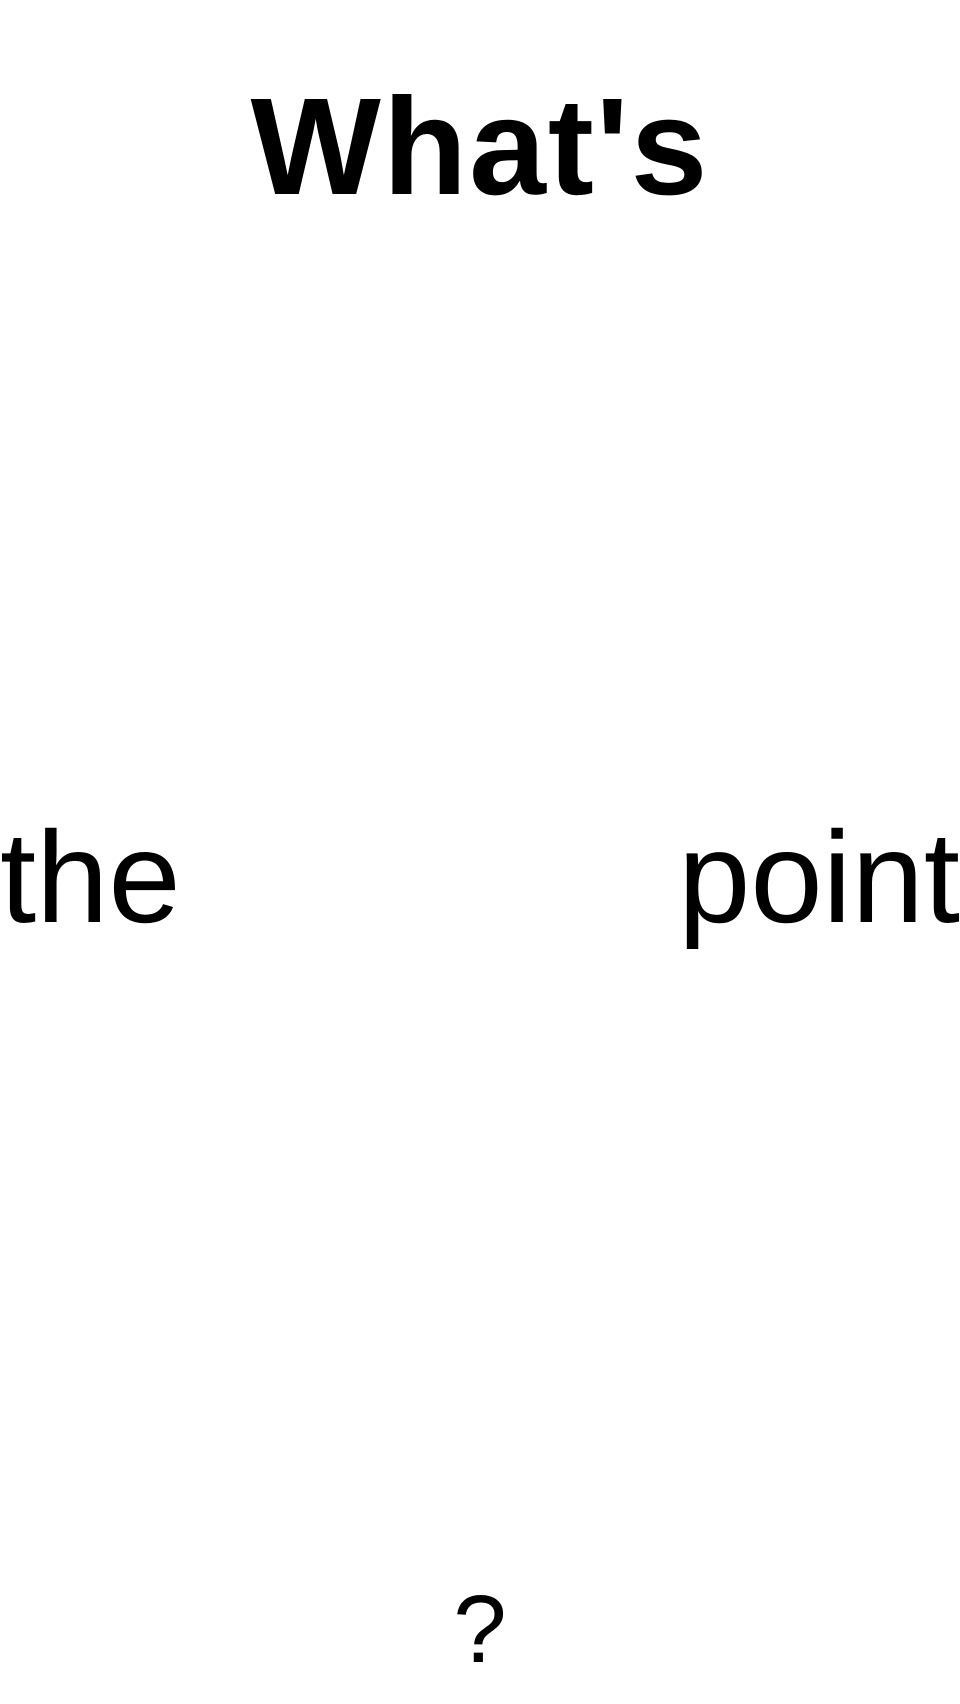 This screenshot has height=1704, width=960. What do you see at coordinates (90, 877) in the screenshot?
I see `word-the: the` at bounding box center [90, 877].